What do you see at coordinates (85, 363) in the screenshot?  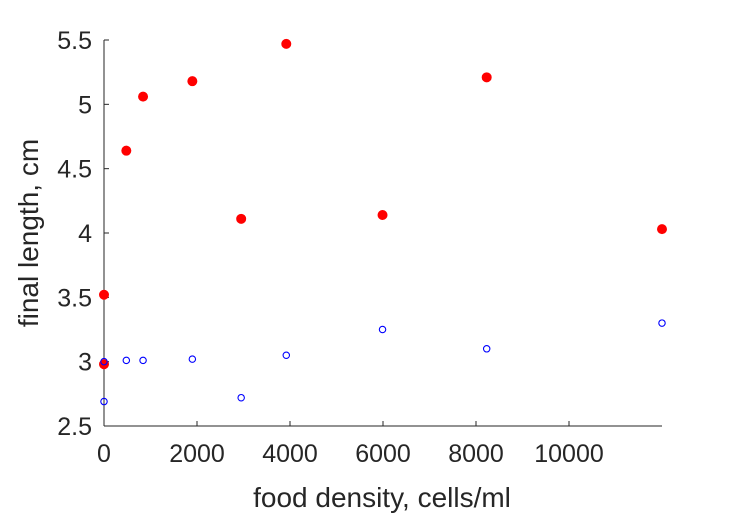 I see `y-tick-label: 3` at bounding box center [85, 363].